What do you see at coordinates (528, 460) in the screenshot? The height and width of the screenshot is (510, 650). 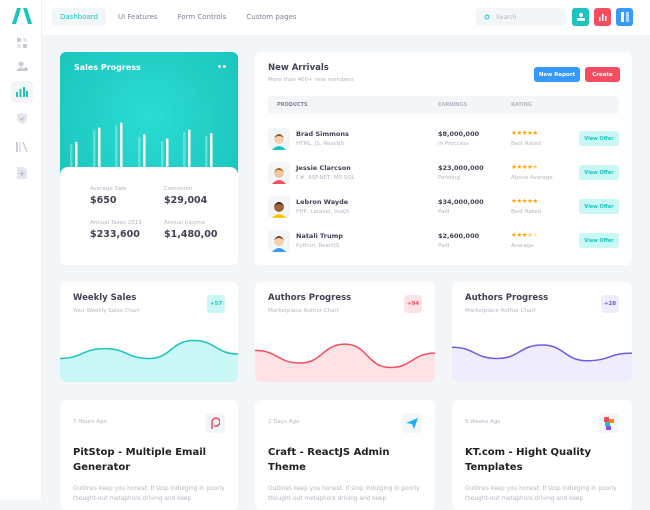 I see `post-title: KT.com - Hight Quality Templates` at bounding box center [528, 460].